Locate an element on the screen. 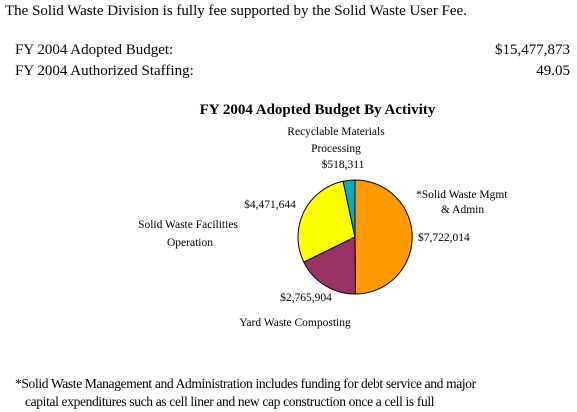 This screenshot has height=412, width=577. slice-value-solid-waste-mgmt-admin: $7,722,014 is located at coordinates (444, 237).